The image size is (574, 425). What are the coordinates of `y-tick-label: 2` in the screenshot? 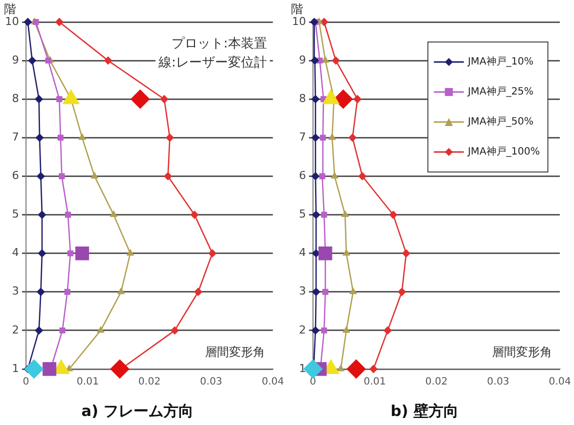 It's located at (15, 329).